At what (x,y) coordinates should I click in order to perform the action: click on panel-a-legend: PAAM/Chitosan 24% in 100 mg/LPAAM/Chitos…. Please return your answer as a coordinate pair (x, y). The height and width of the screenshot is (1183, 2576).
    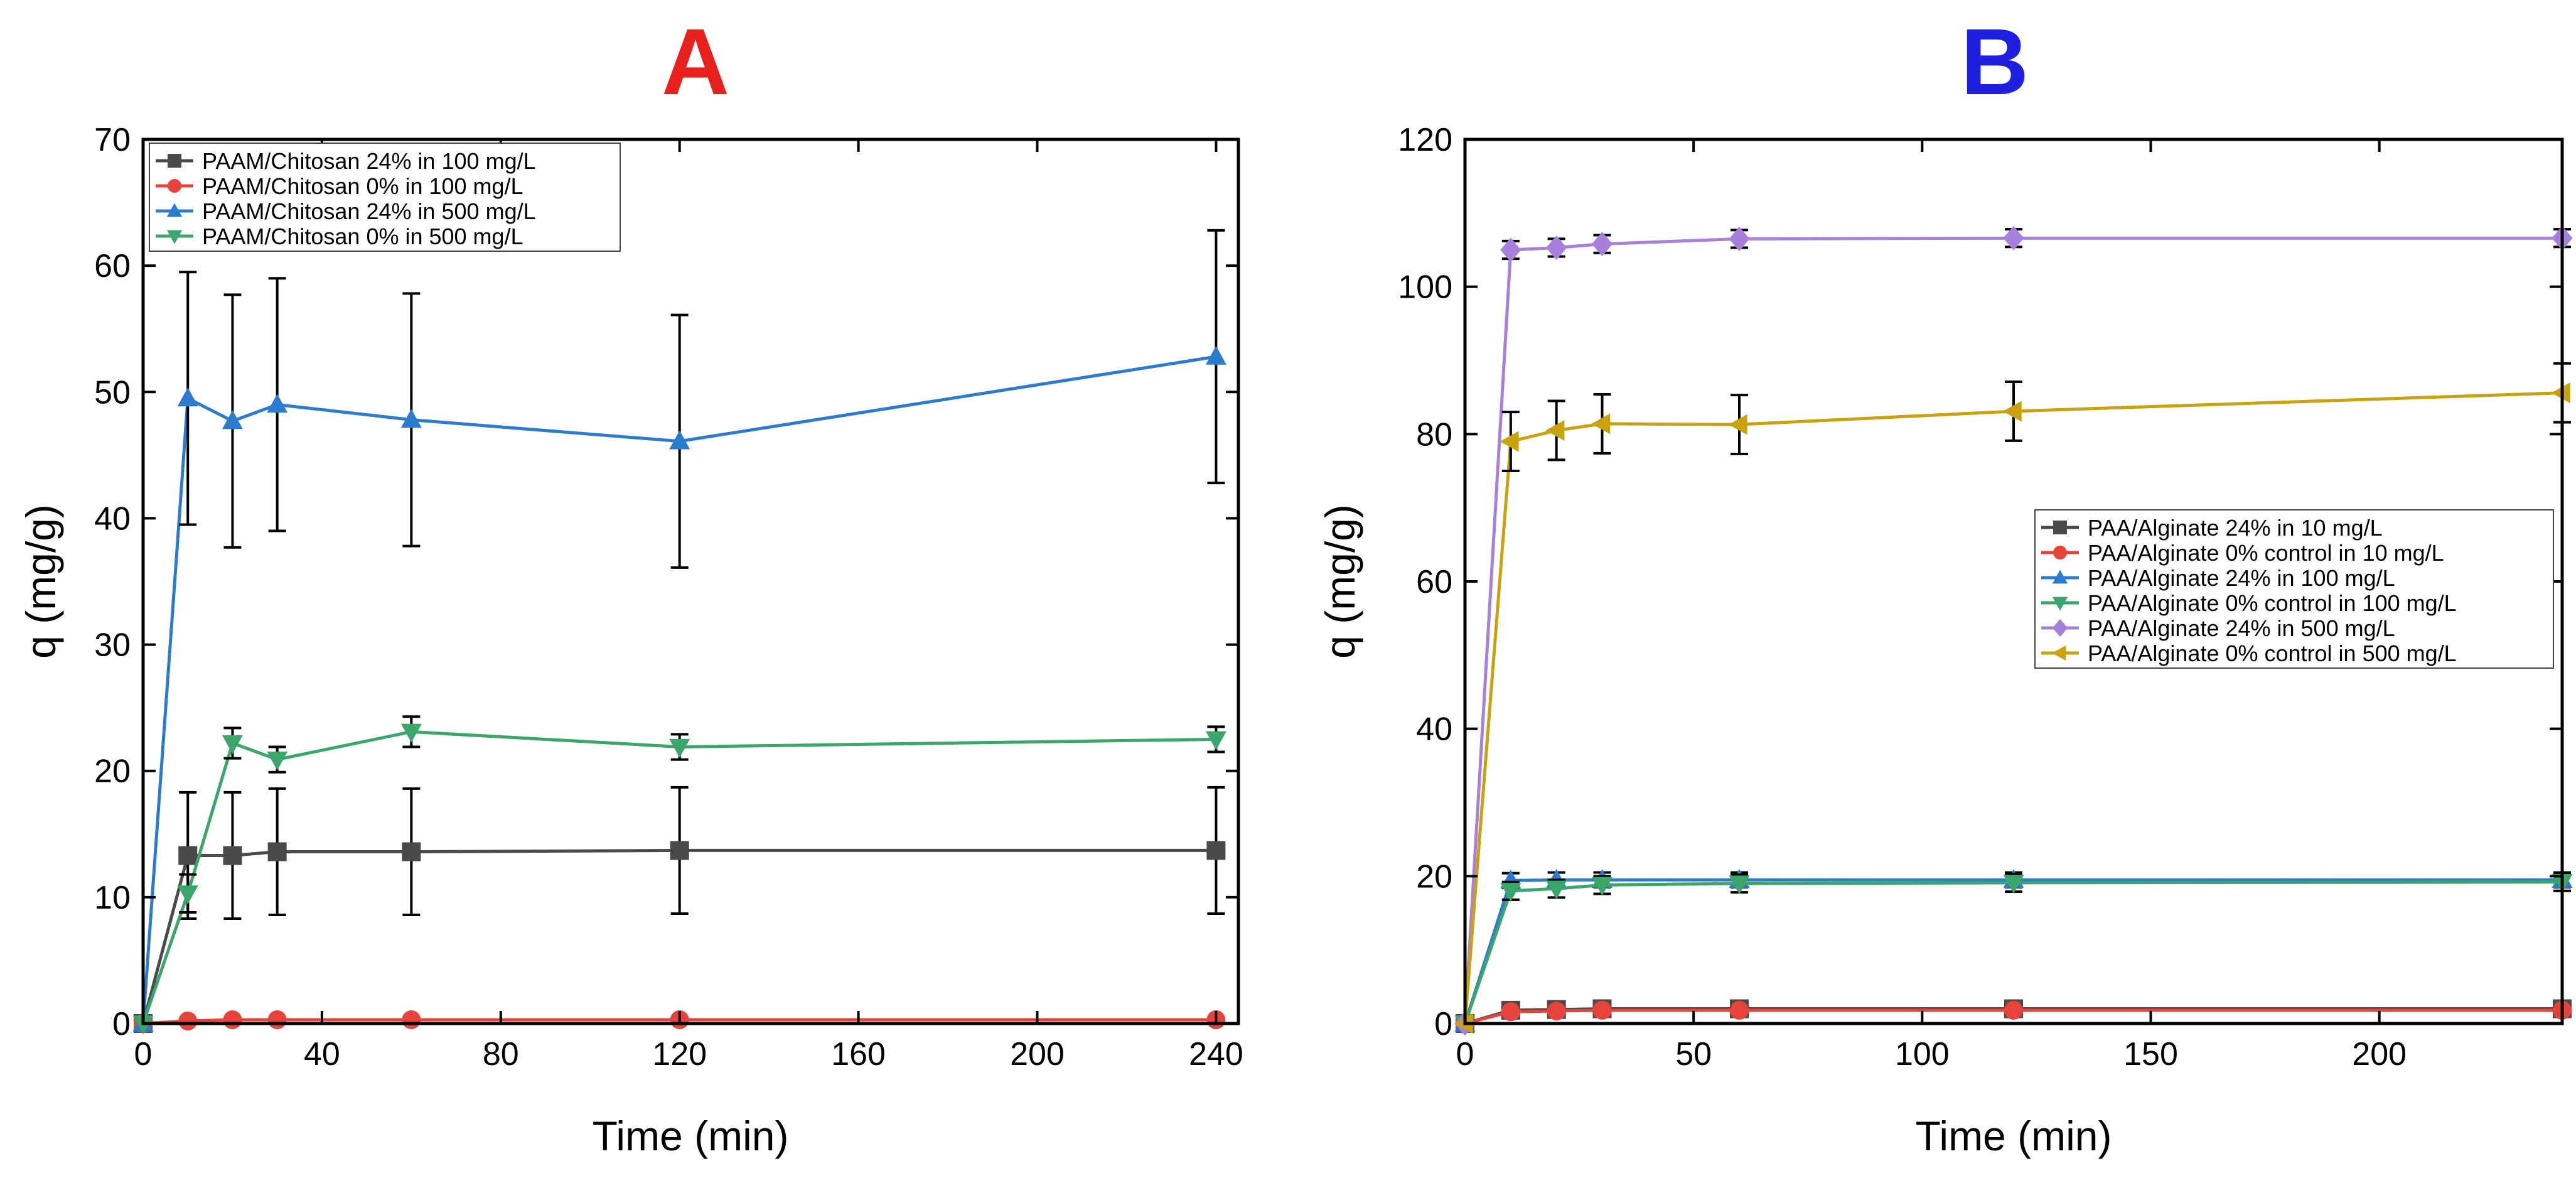
    Looking at the image, I should click on (385, 198).